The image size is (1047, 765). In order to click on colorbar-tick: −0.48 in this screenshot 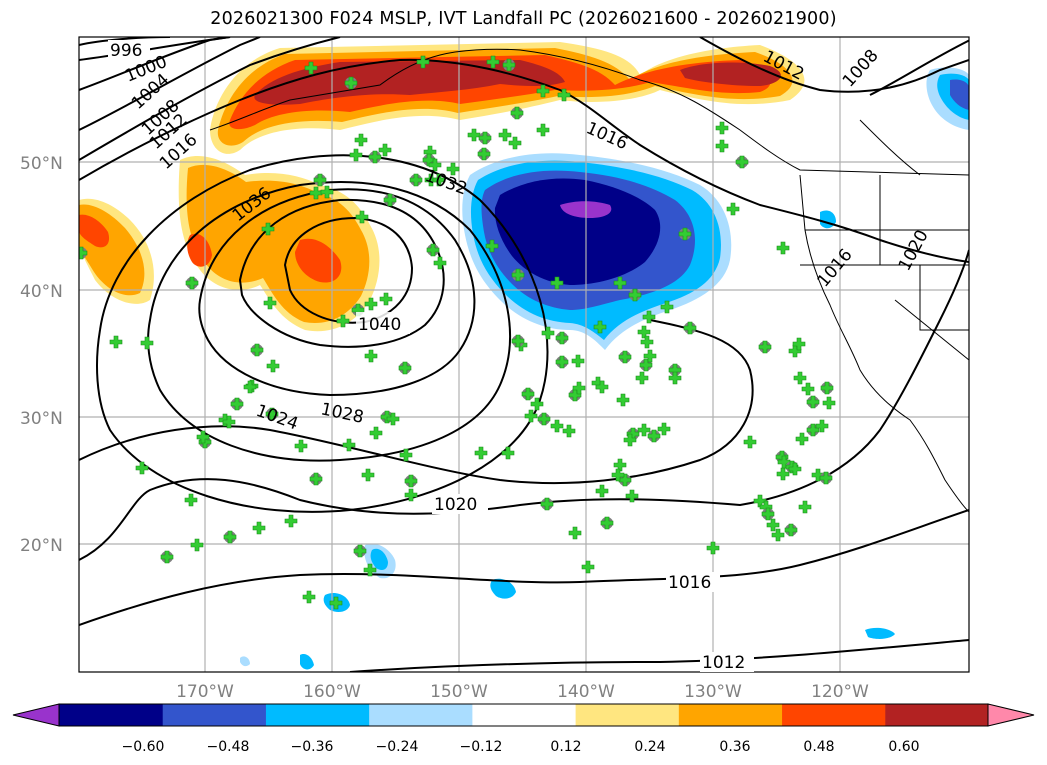, I will do `click(228, 747)`.